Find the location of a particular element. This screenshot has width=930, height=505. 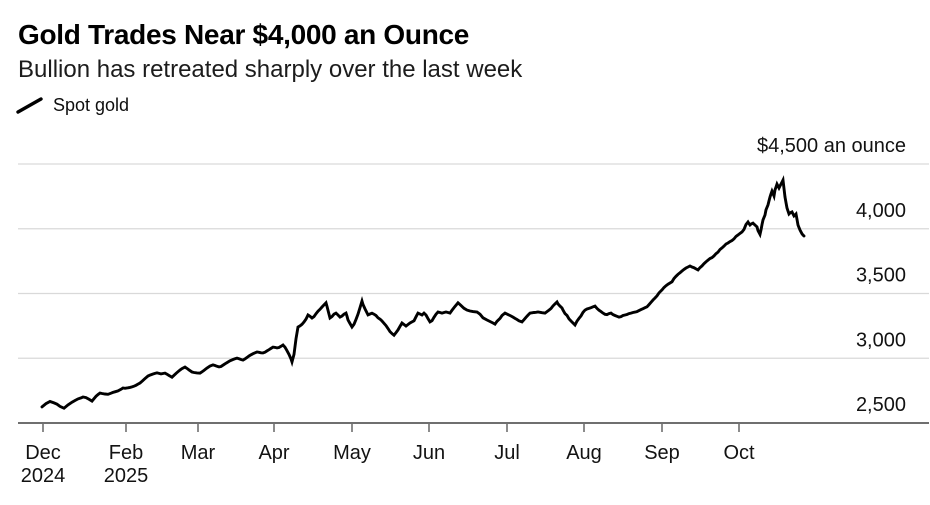

y-axis-label: 3,500 is located at coordinates (881, 276).